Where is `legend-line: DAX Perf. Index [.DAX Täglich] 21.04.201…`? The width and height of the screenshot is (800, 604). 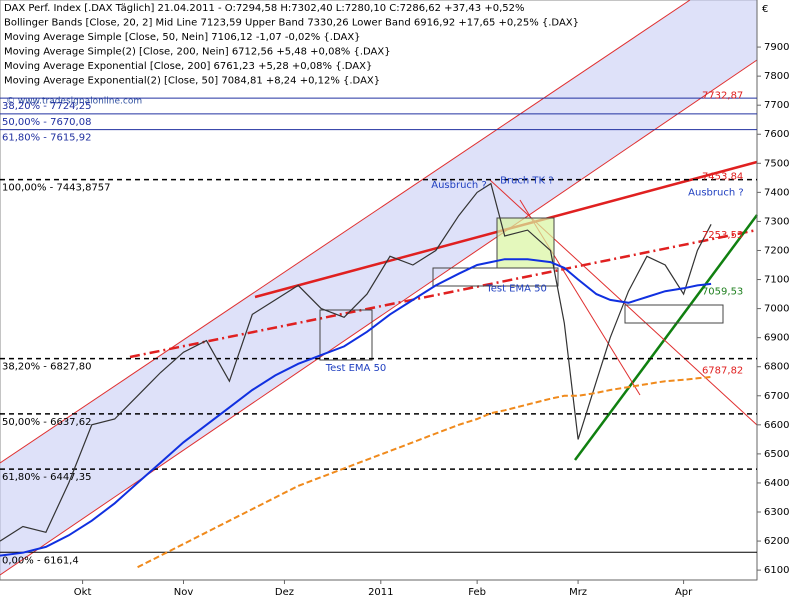
legend-line: DAX Perf. Index [.DAX Täglich] 21.04.201… is located at coordinates (264, 8).